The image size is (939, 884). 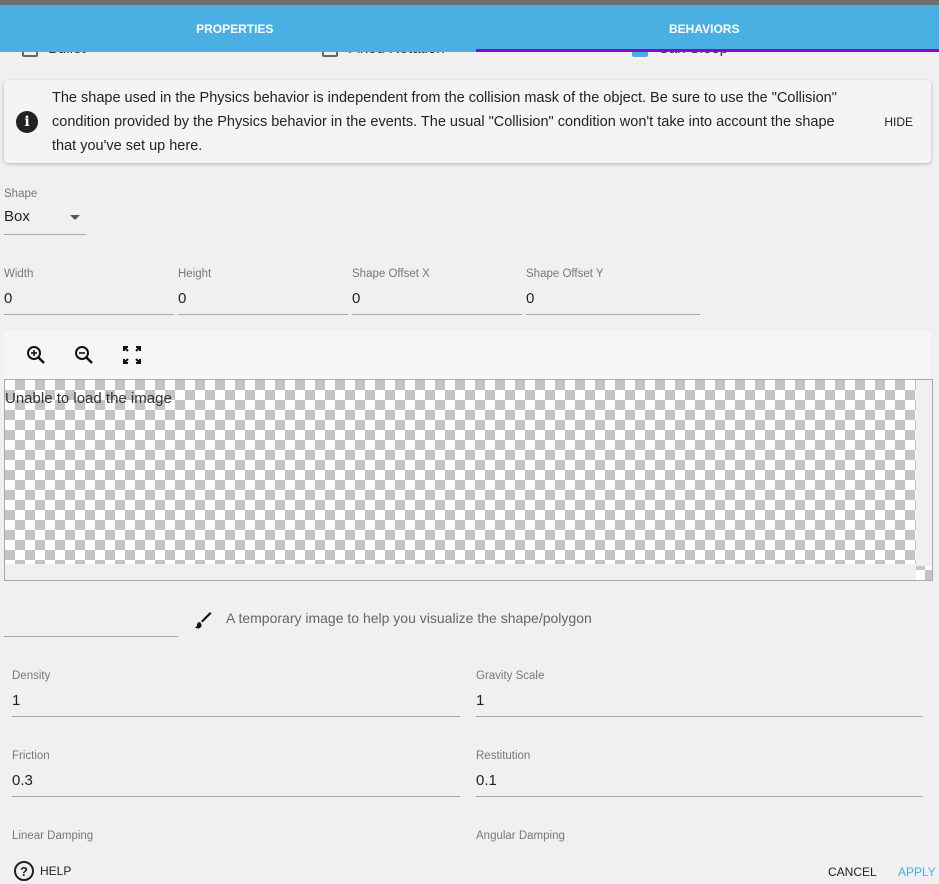 I want to click on width-label: Width, so click(x=19, y=274).